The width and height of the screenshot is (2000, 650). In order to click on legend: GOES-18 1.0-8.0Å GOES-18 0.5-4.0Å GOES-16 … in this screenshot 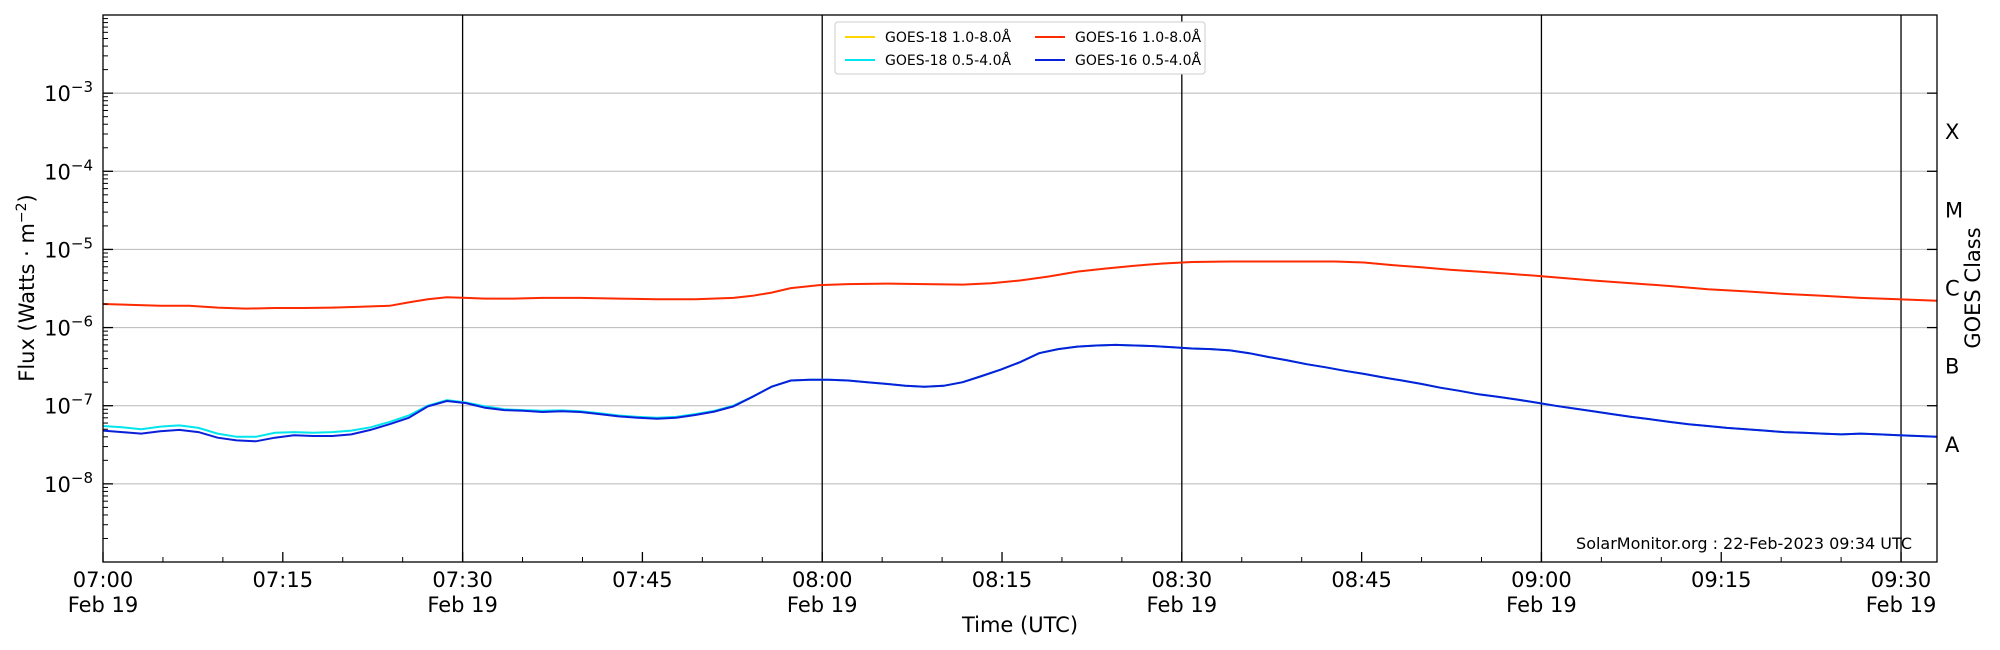, I will do `click(1020, 48)`.